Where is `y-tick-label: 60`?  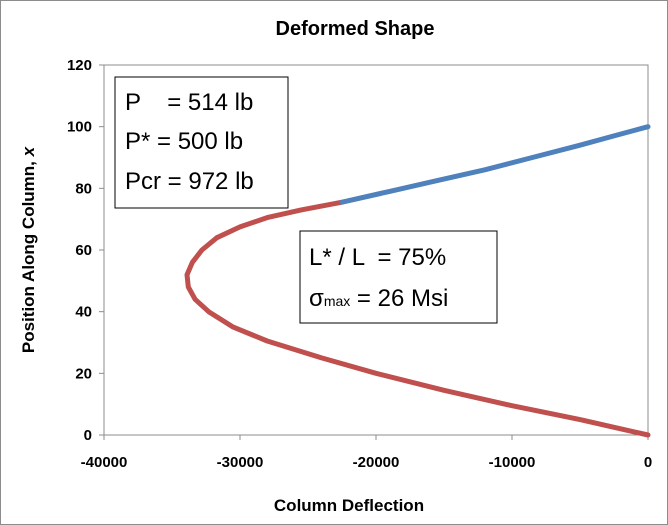
y-tick-label: 60 is located at coordinates (83, 250).